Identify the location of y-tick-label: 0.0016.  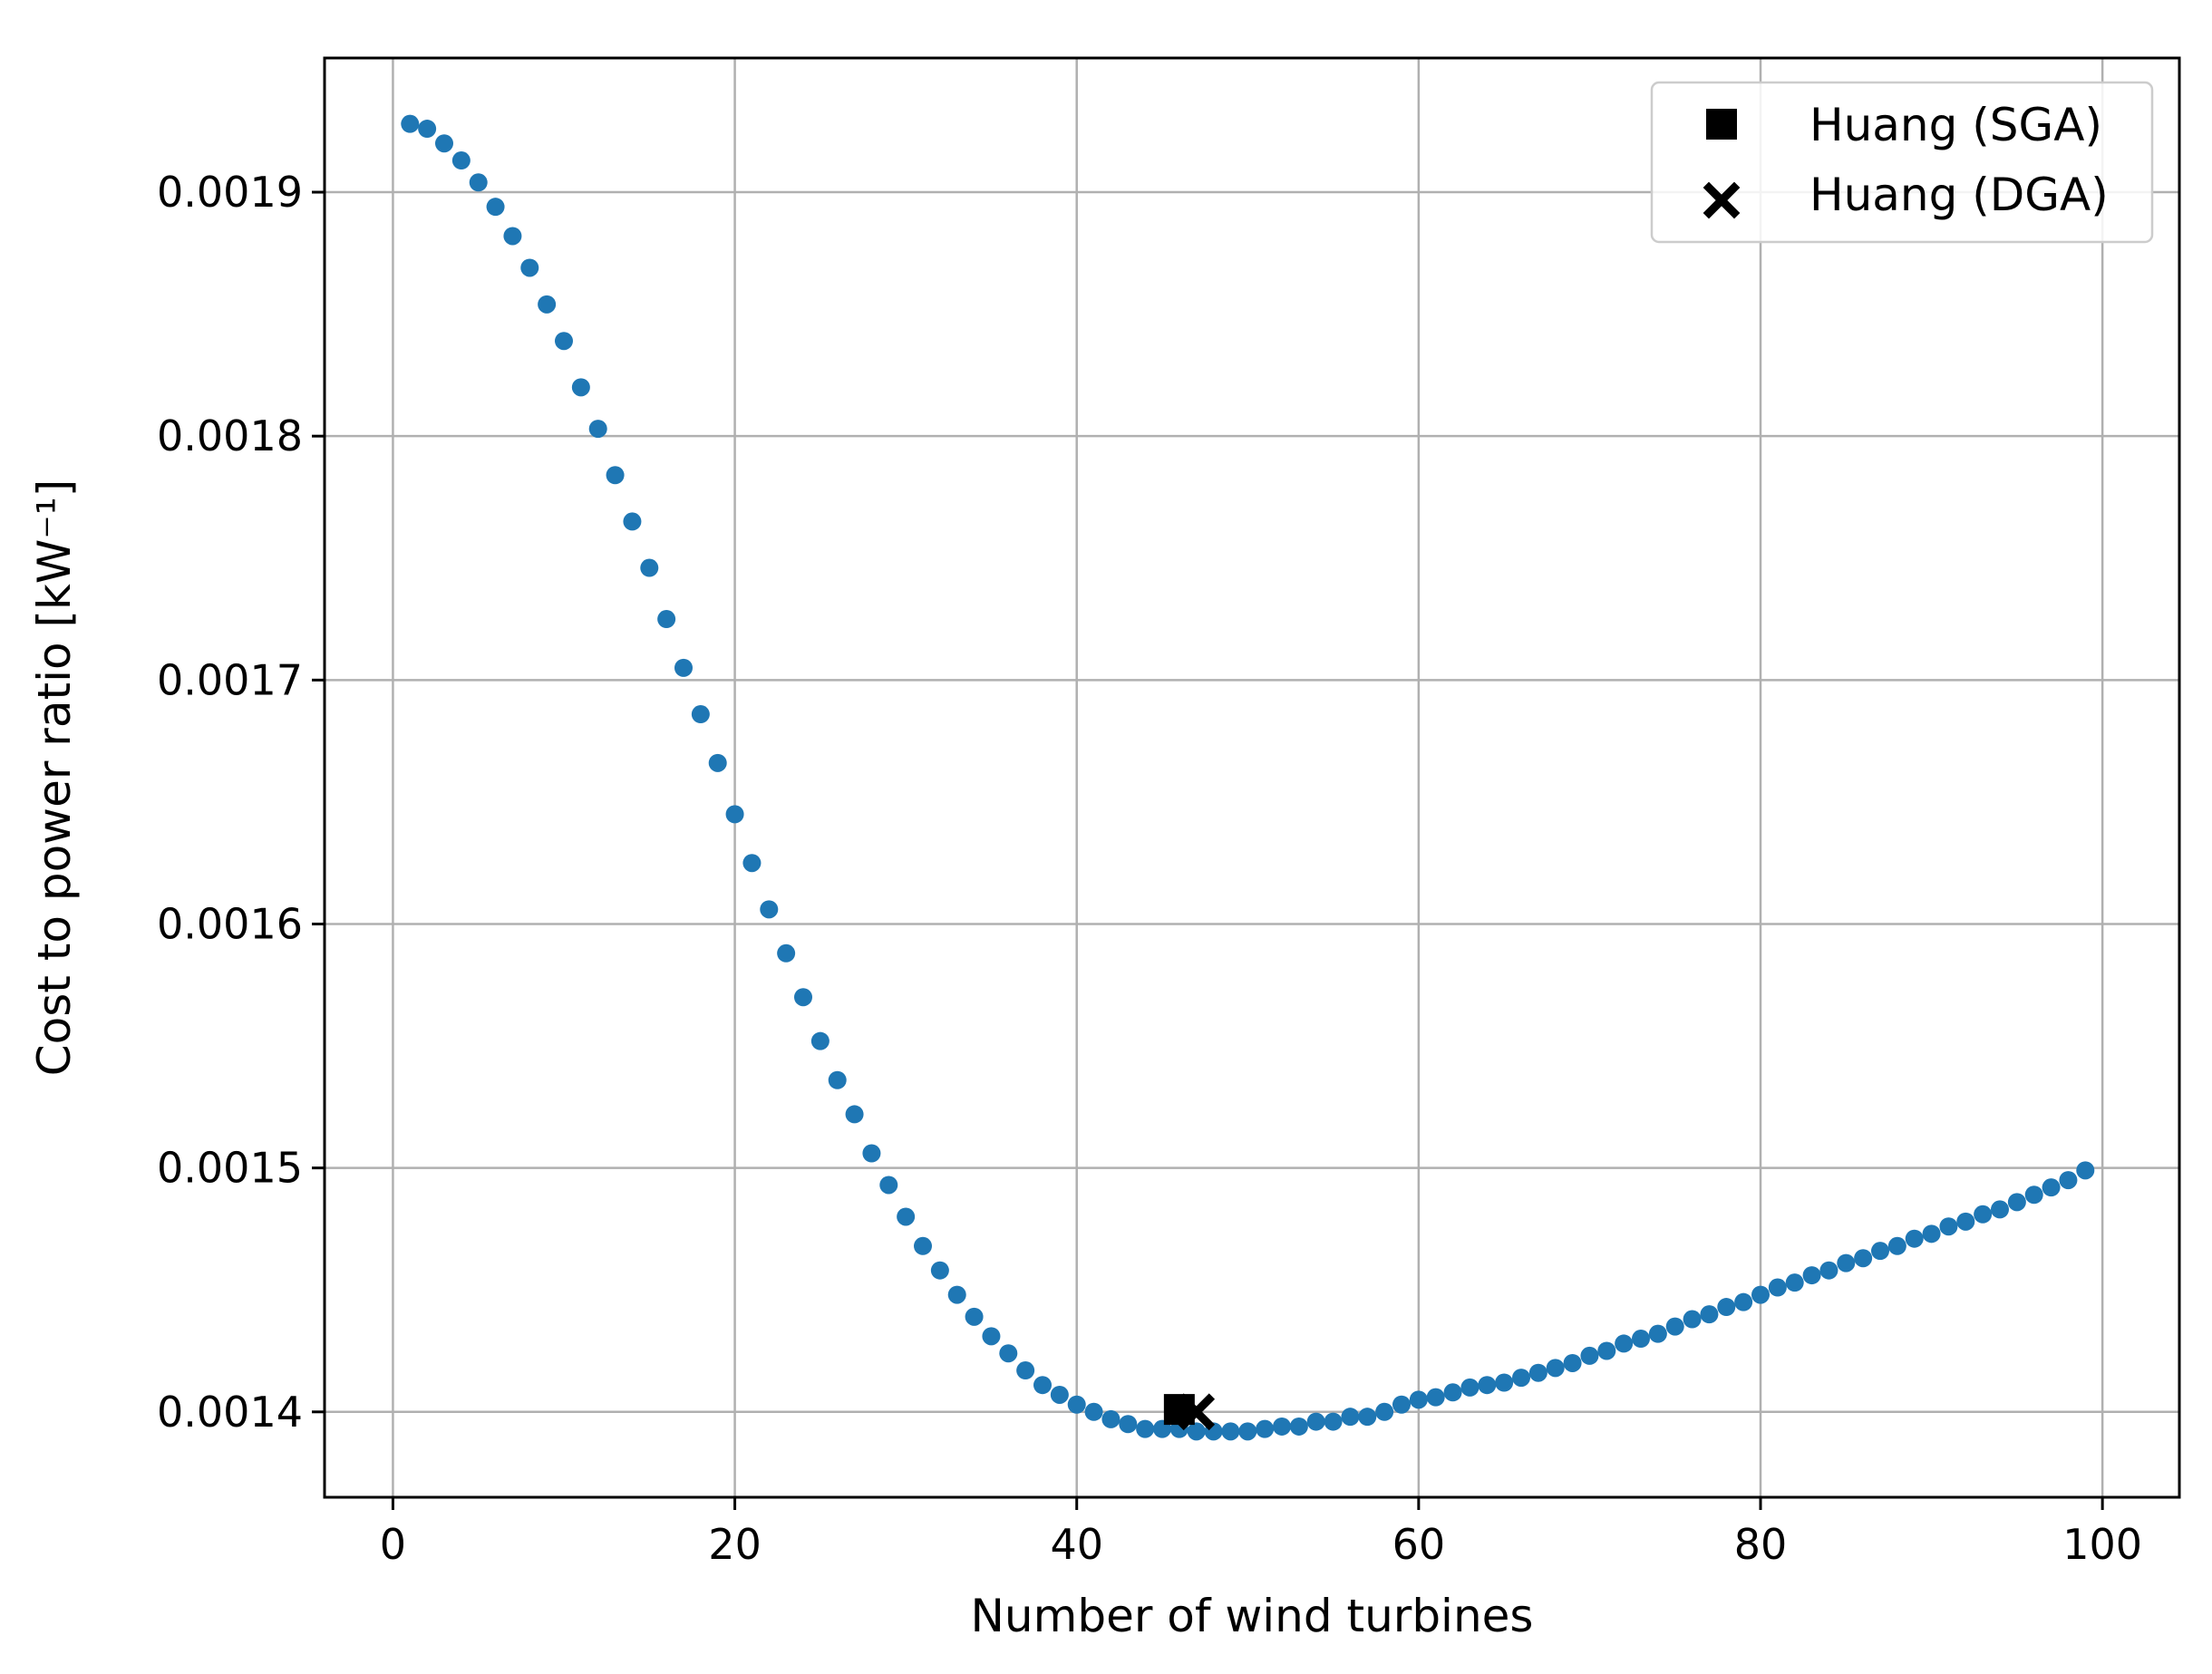
(230, 923).